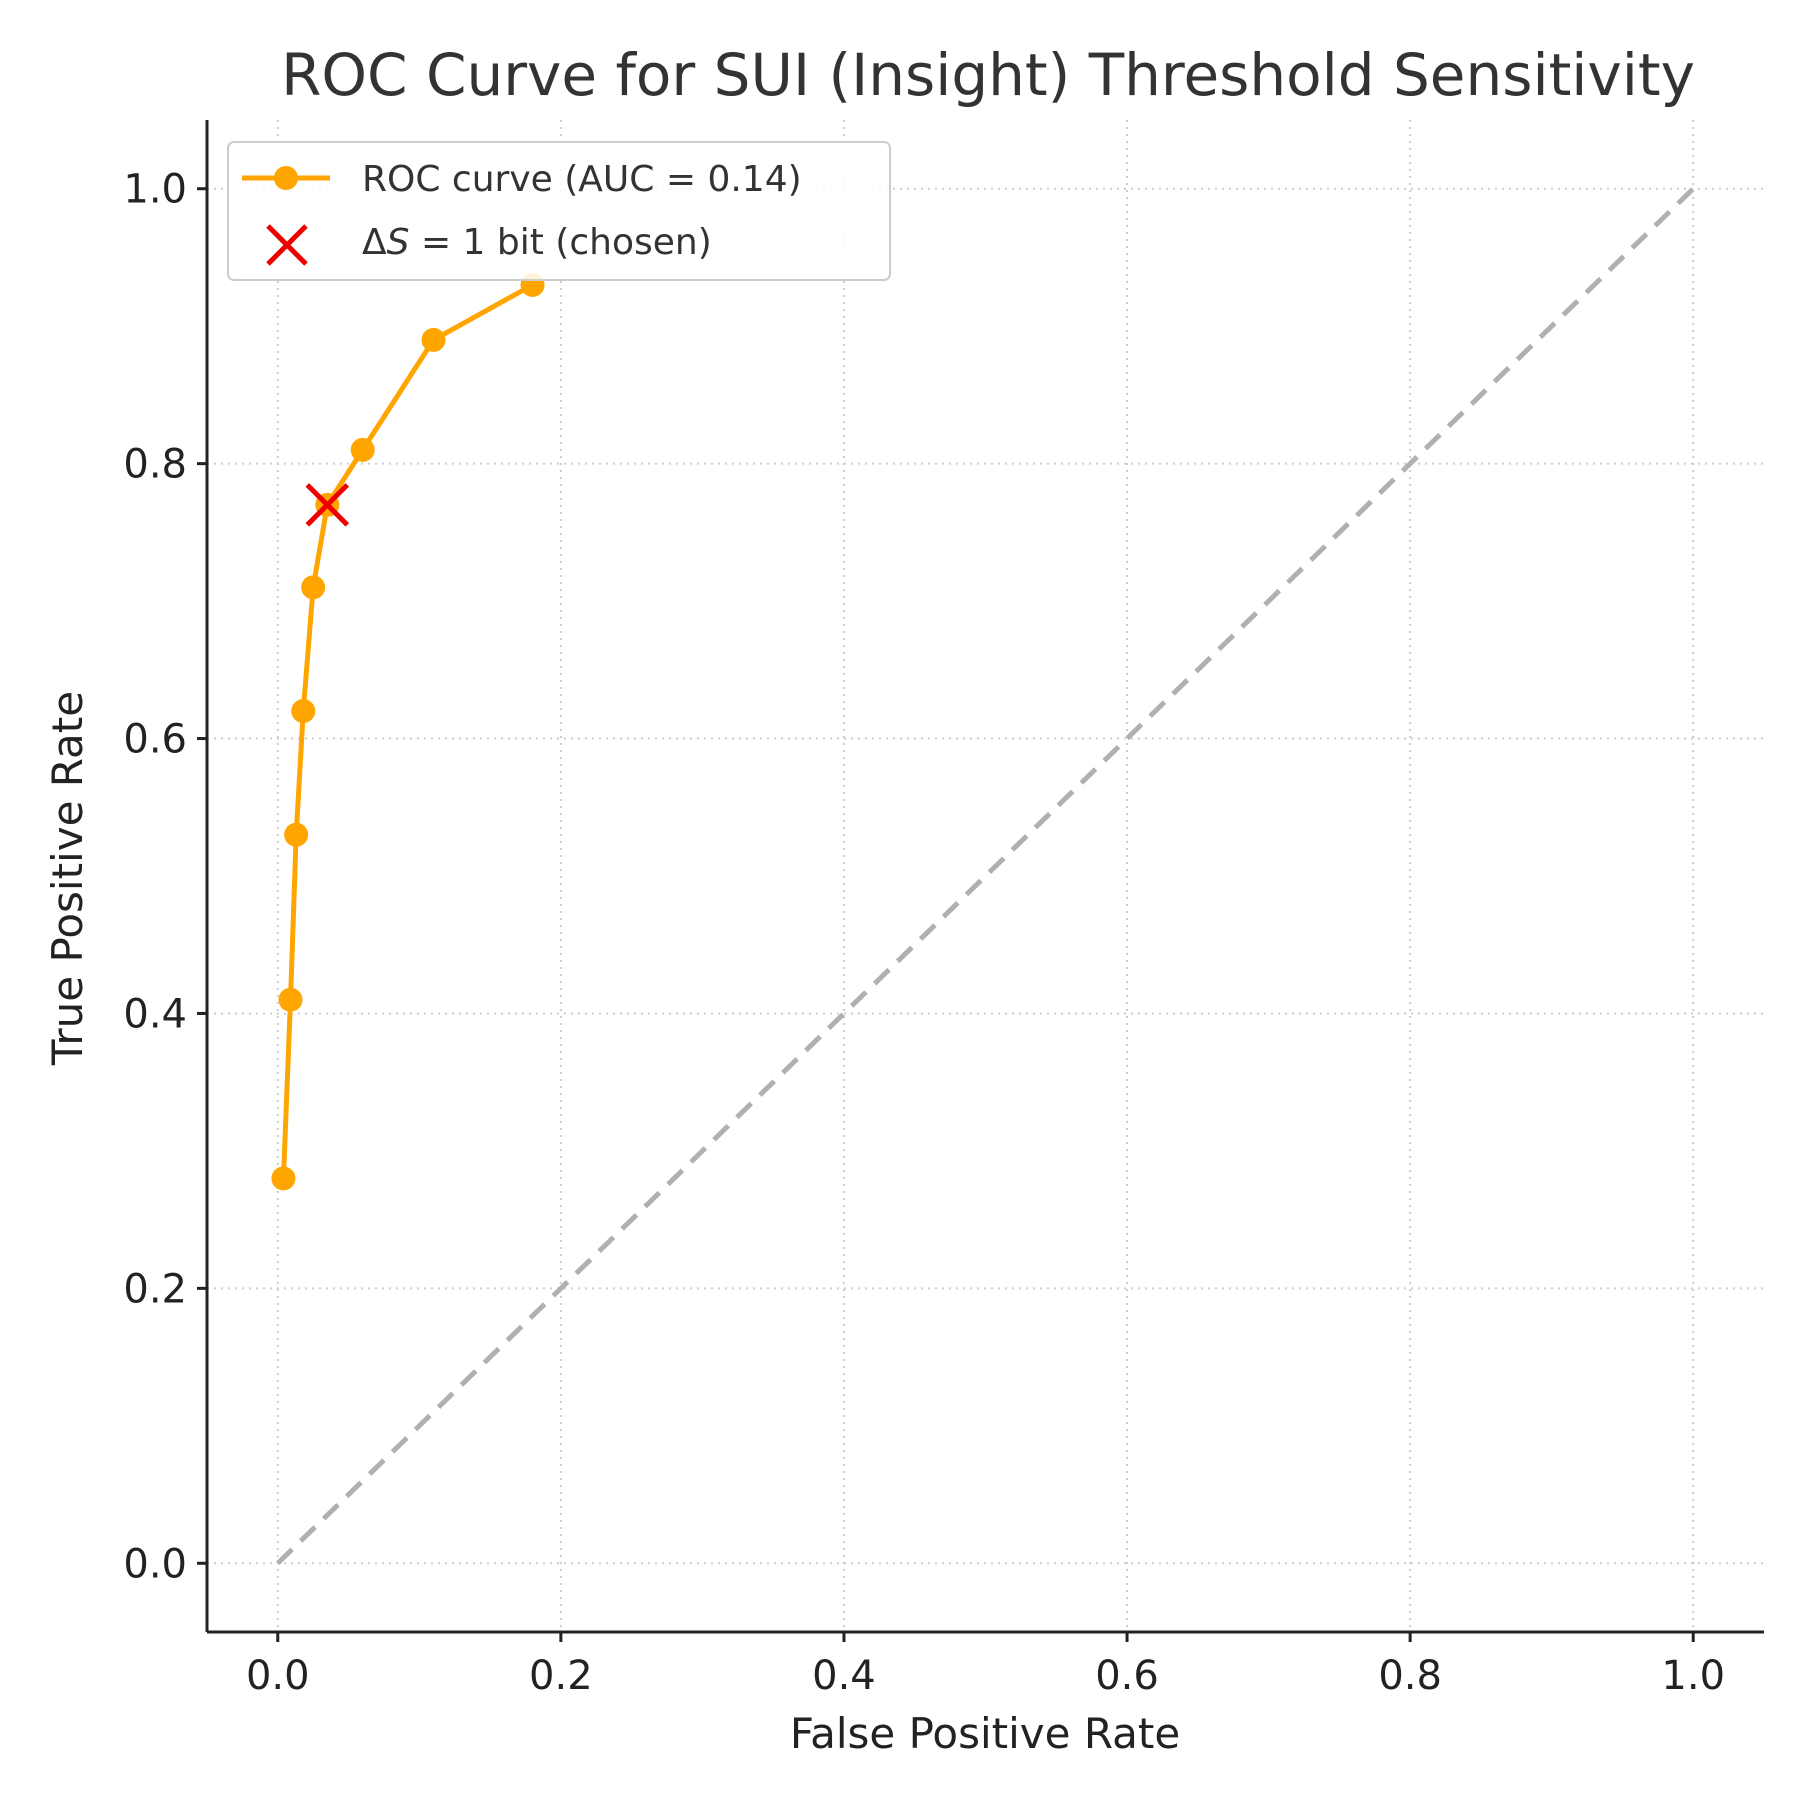  I want to click on legend-delta-symbol: Δ, so click(374, 242).